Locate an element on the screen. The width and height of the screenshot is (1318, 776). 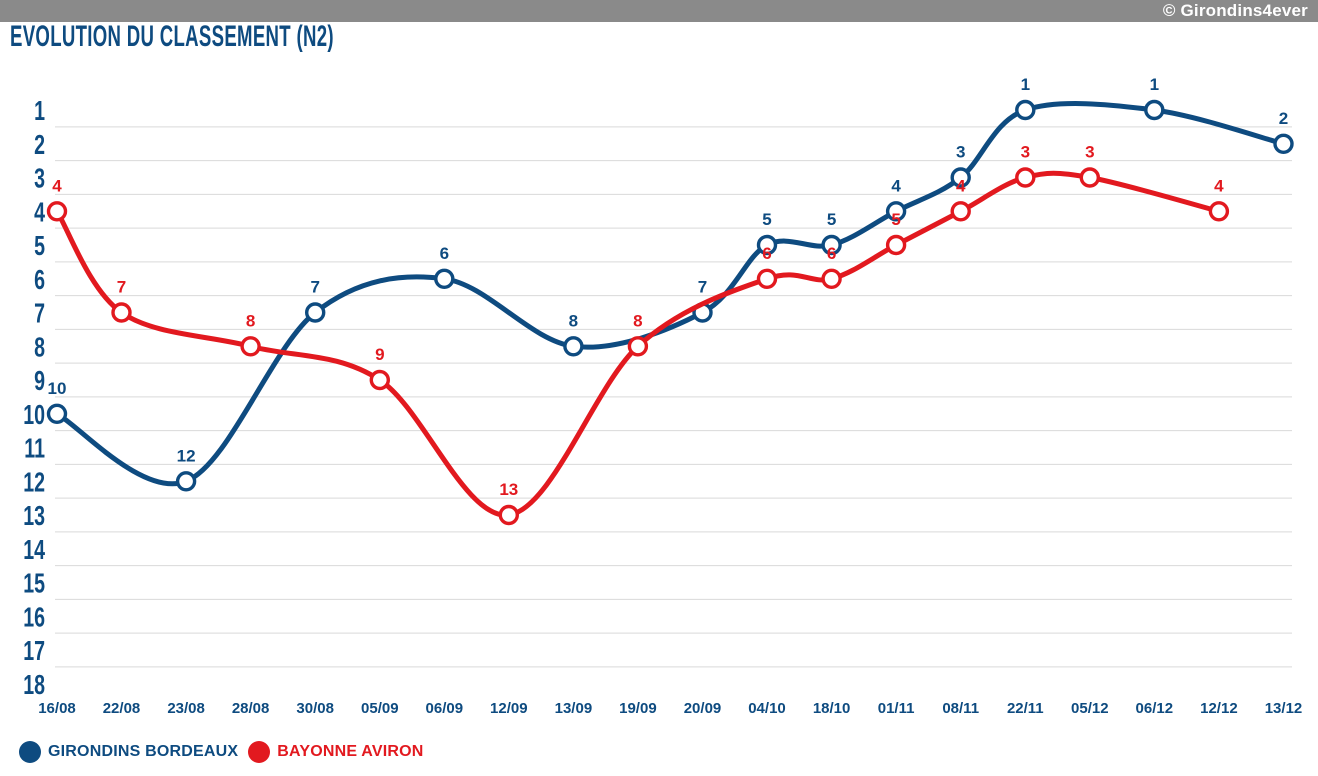
x-tick-label: 13/12 is located at coordinates (1284, 708).